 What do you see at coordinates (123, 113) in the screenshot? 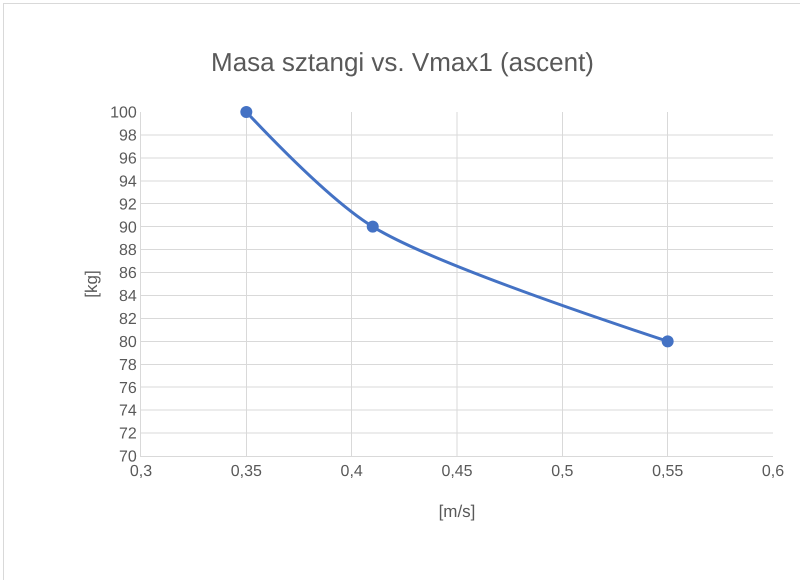
I see `y-tick-label: 100` at bounding box center [123, 113].